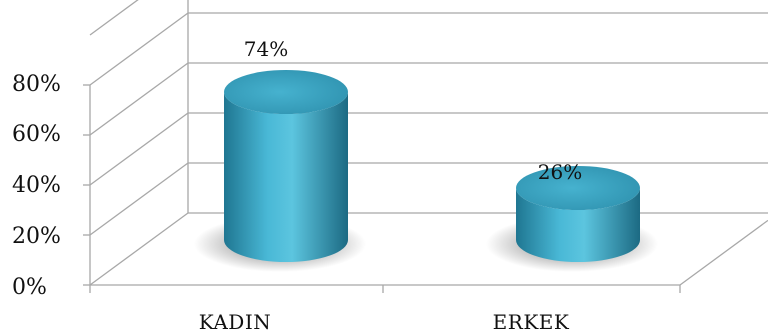 Image resolution: width=768 pixels, height=336 pixels. What do you see at coordinates (560, 172) in the screenshot?
I see `data-label-erkek: 26%` at bounding box center [560, 172].